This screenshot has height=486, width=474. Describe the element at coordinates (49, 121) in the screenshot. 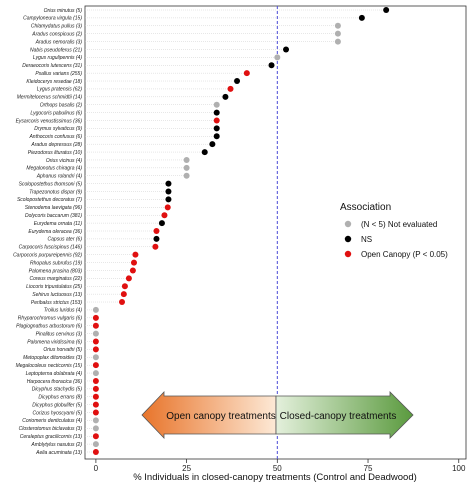

I see `species-label: Eysarcoris venustissimus (36)` at that location.